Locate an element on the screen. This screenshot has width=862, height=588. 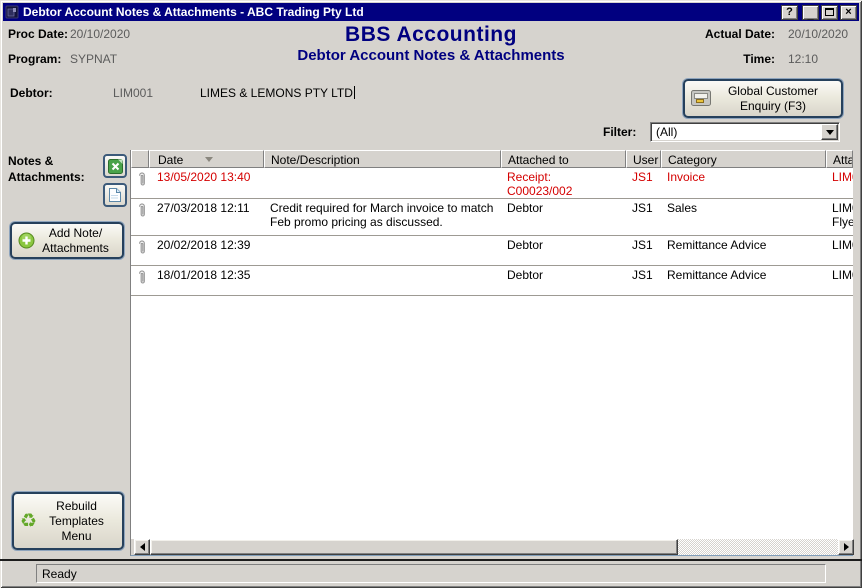
new-note-button is located at coordinates (115, 195).